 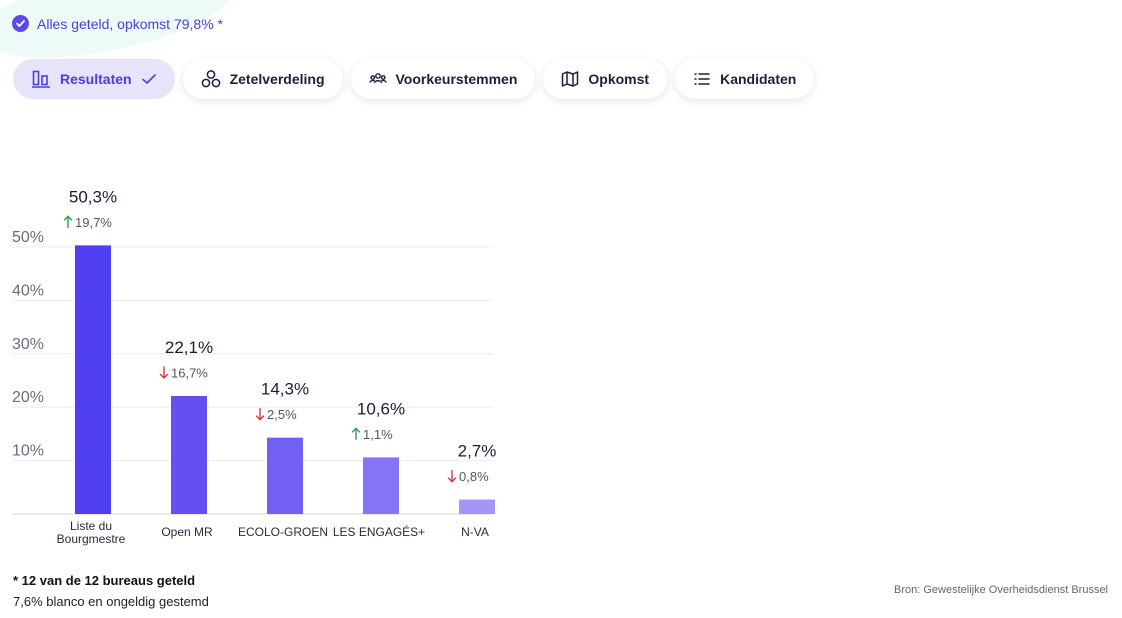 What do you see at coordinates (28, 451) in the screenshot?
I see `y-tick-label: 10%` at bounding box center [28, 451].